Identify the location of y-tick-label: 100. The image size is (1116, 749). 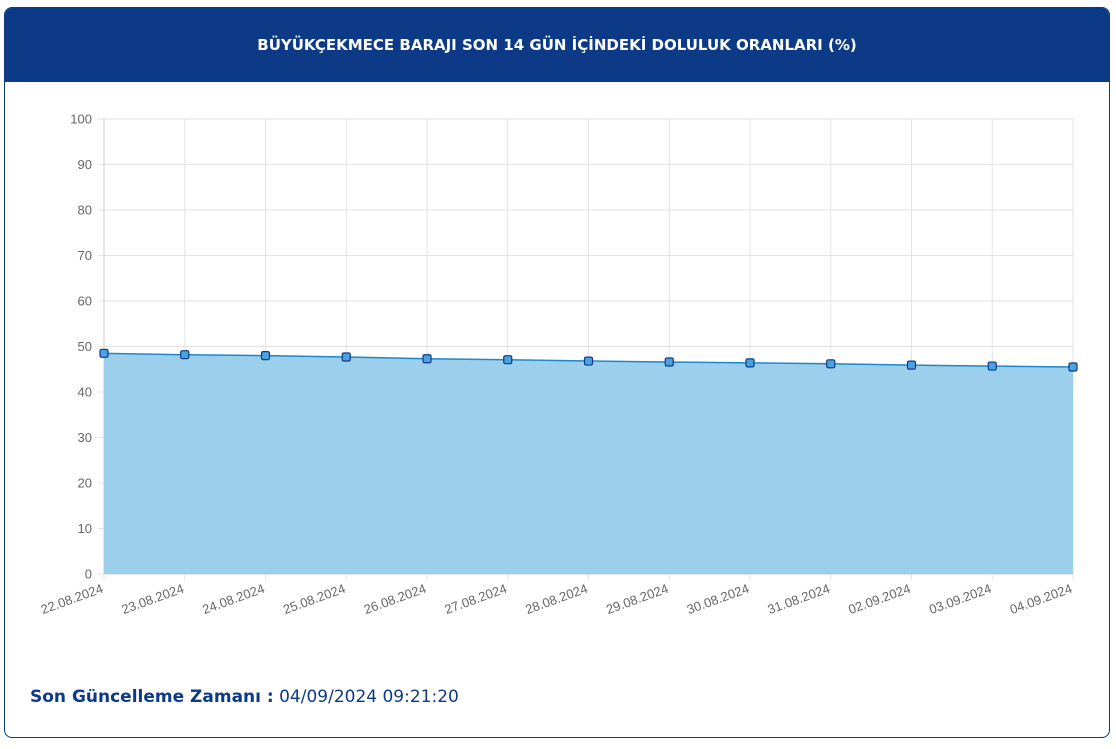
(81, 119).